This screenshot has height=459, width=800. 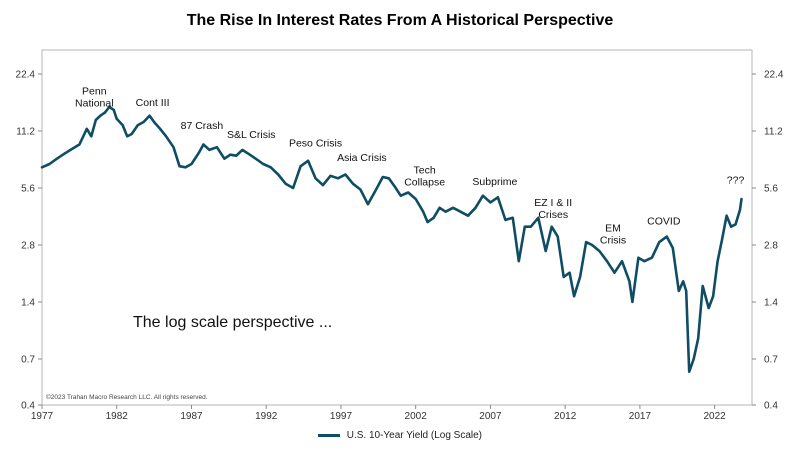 I want to click on annotation-label: ???, so click(x=736, y=181).